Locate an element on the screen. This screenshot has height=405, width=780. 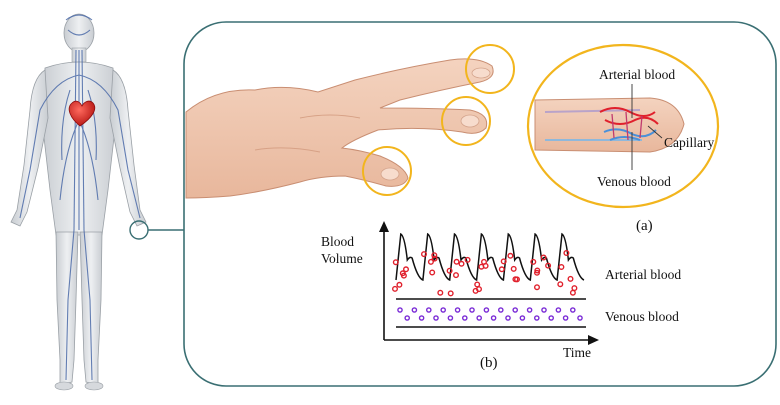
panel-a-caption: (a) is located at coordinates (644, 226).